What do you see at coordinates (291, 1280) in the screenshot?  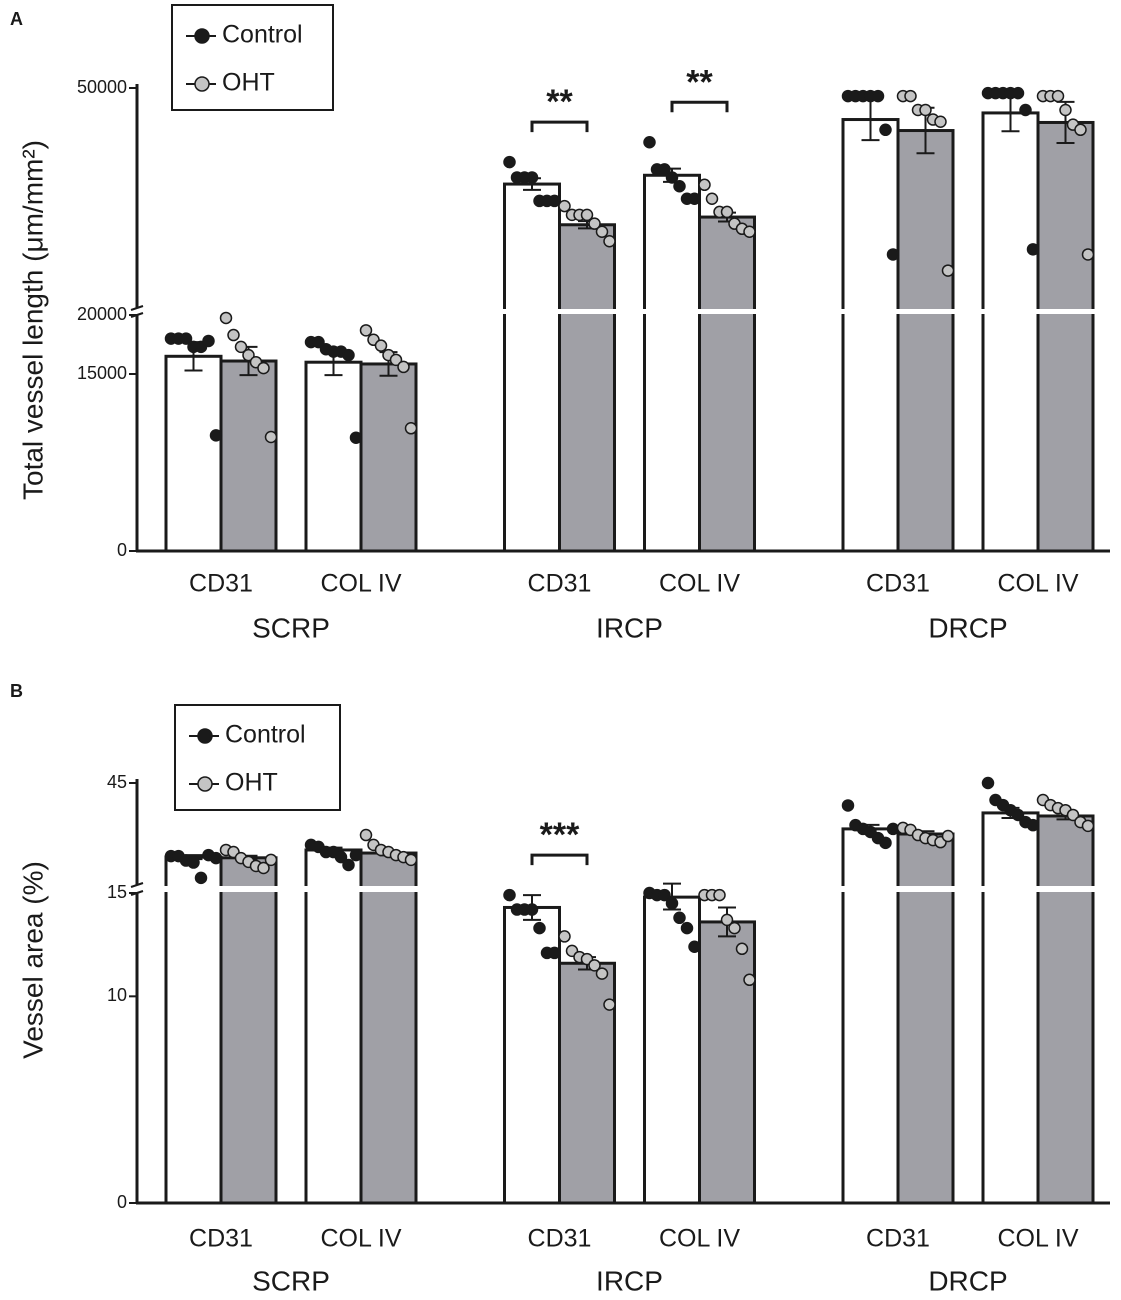 I see `group-label: SCRP` at bounding box center [291, 1280].